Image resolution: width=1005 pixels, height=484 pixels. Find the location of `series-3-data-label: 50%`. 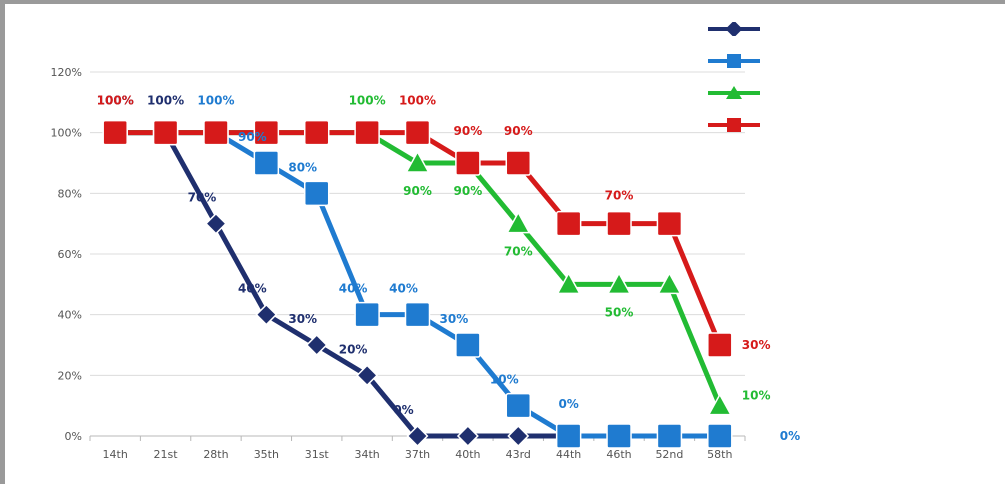

series-3-data-label: 50% is located at coordinates (619, 312).